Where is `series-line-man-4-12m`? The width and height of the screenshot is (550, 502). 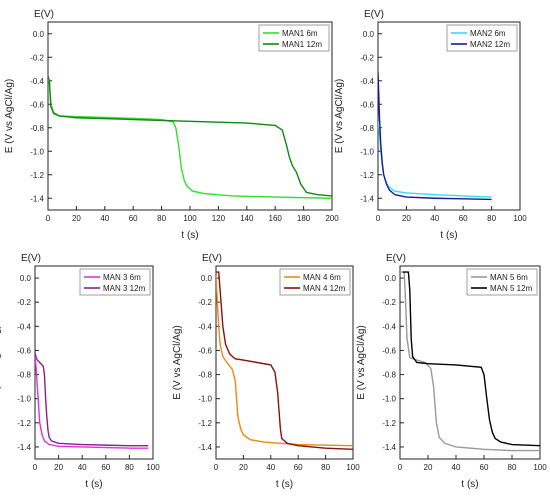 series-line-man-4-12m is located at coordinates (284, 361).